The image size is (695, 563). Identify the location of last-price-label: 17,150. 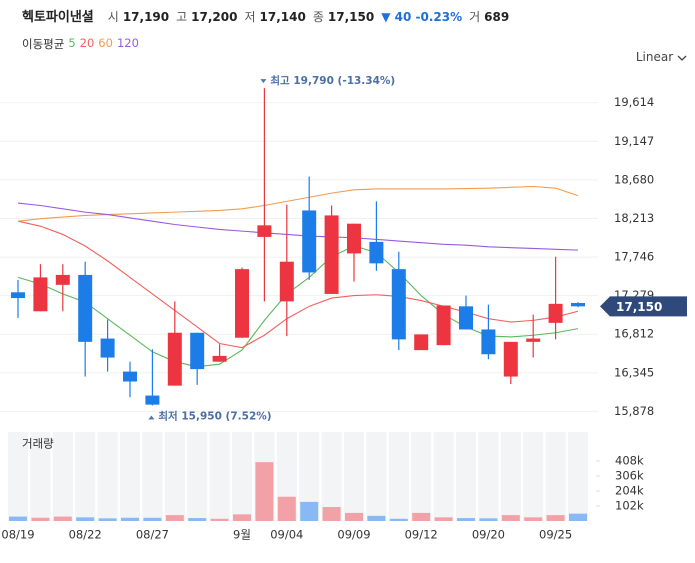
(639, 307).